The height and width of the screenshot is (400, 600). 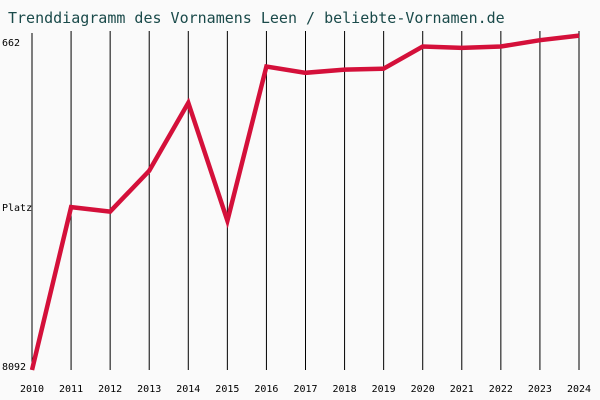 What do you see at coordinates (423, 389) in the screenshot?
I see `x-tick-label-2020: 2020` at bounding box center [423, 389].